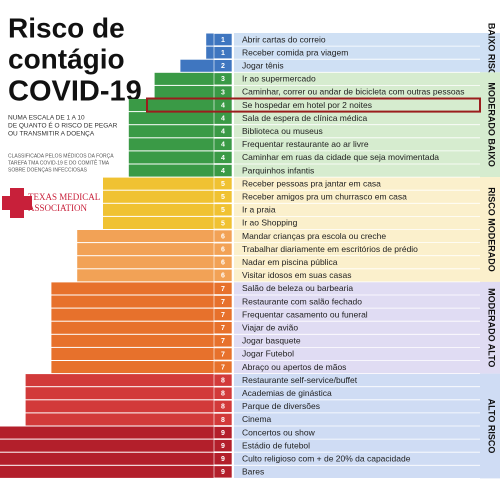 This screenshot has width=500, height=486. I want to click on group-label: MODERADO ALTO, so click(492, 327).